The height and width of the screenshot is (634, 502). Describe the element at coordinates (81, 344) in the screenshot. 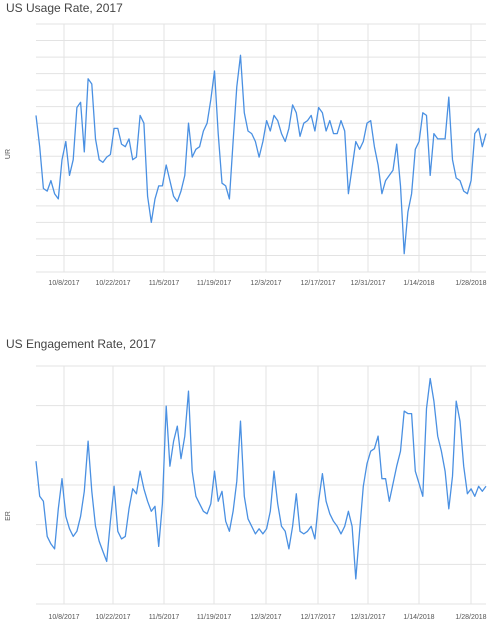

I see `chart-title: US Engagement Rate, 2017` at that location.